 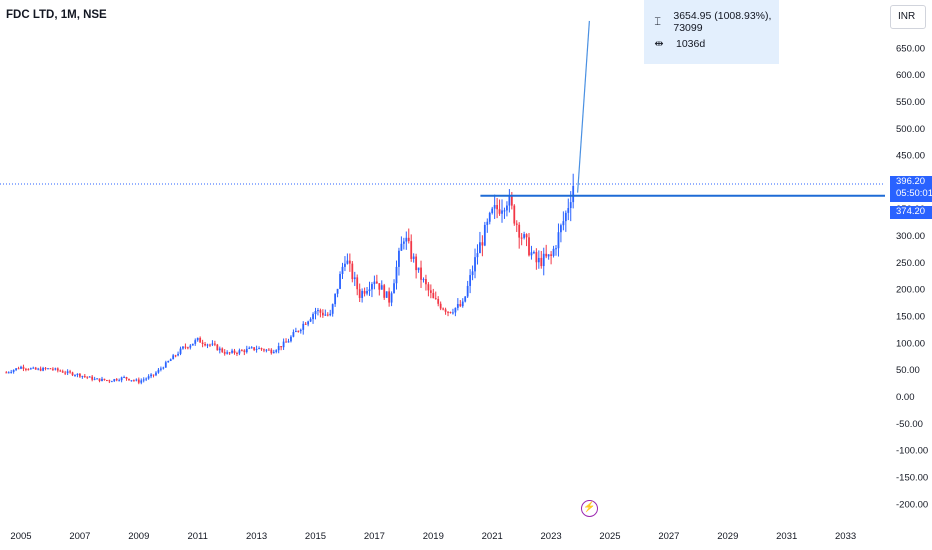 I want to click on price-axis-label: -100.00, so click(x=912, y=451).